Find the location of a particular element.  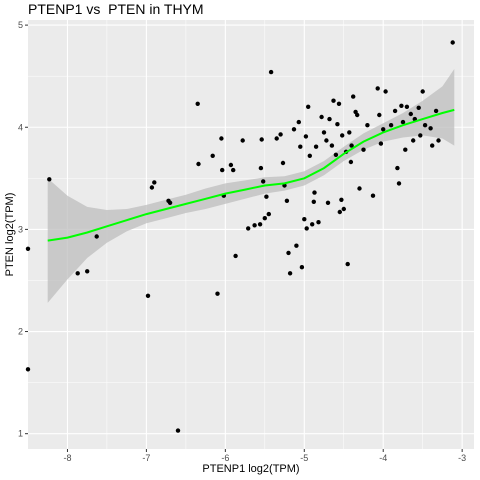

x-tick-label: -3 is located at coordinates (462, 458).